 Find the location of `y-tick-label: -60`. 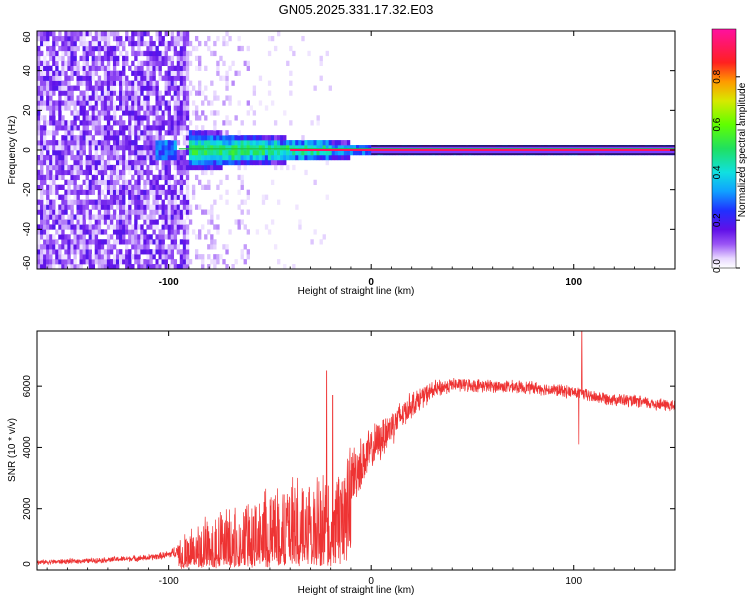

y-tick-label: -60 is located at coordinates (27, 262).